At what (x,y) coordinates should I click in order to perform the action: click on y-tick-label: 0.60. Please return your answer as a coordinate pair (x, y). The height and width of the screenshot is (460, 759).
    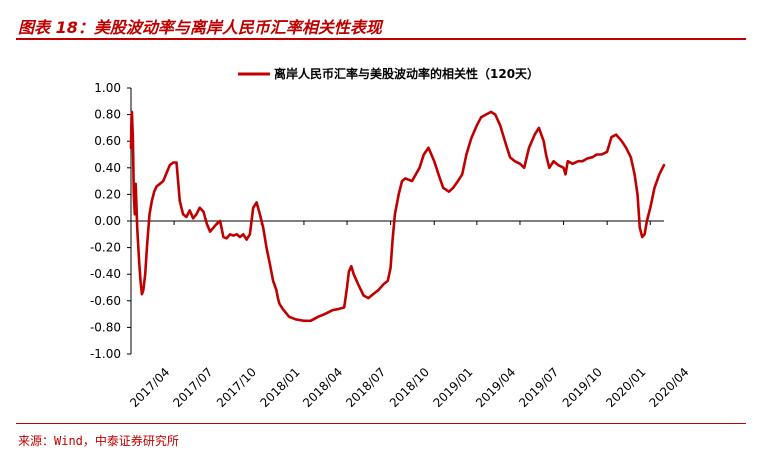
    Looking at the image, I should click on (107, 141).